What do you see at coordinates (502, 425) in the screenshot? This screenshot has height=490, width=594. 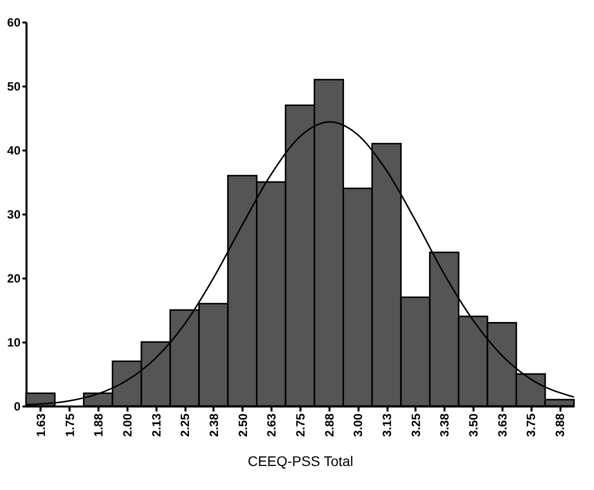 I see `x-tick-label: 3.63` at bounding box center [502, 425].